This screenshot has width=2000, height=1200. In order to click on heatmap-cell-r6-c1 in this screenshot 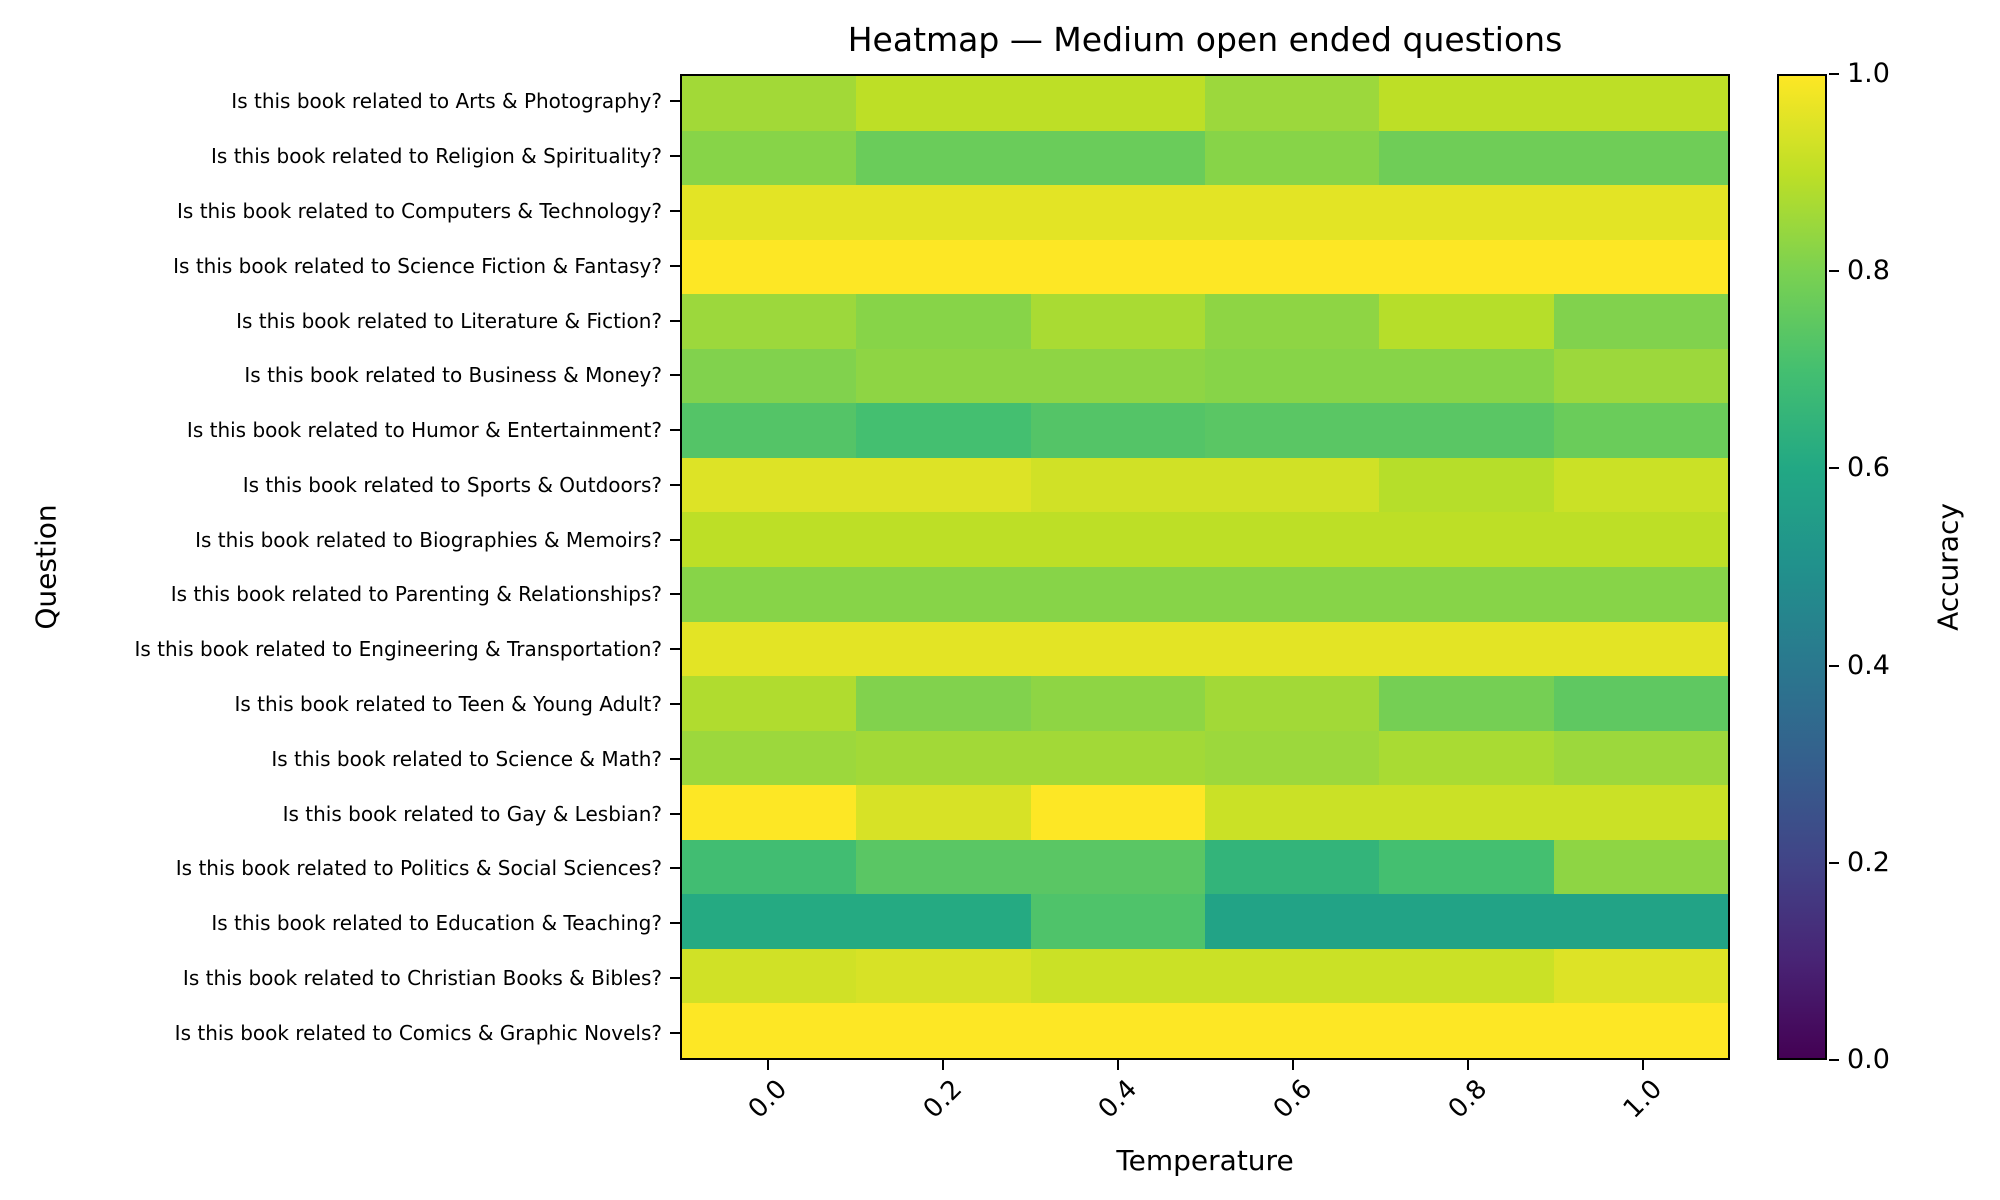, I will do `click(943, 430)`.